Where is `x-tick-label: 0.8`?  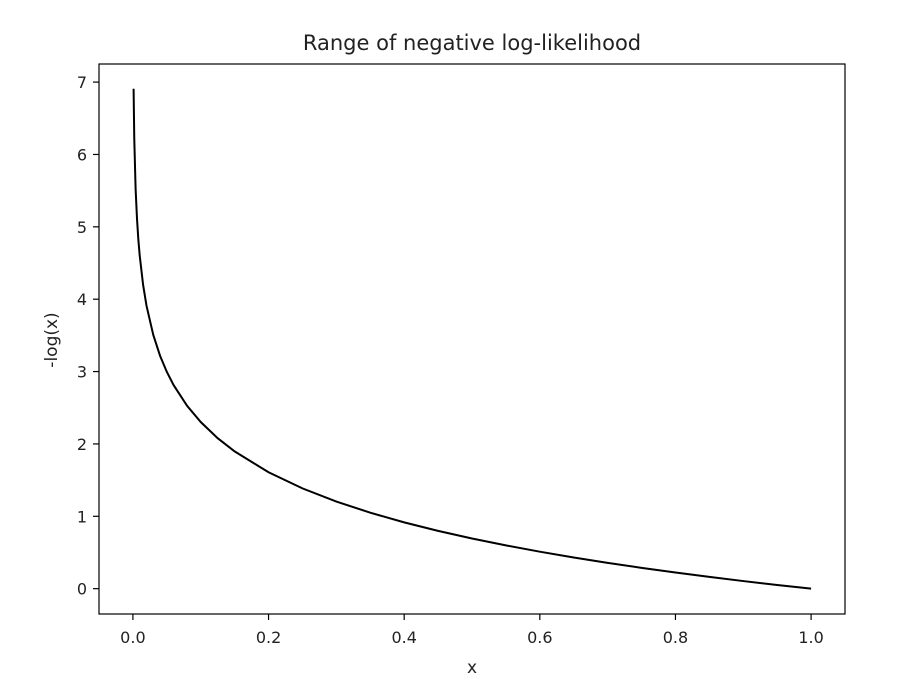
x-tick-label: 0.8 is located at coordinates (675, 637).